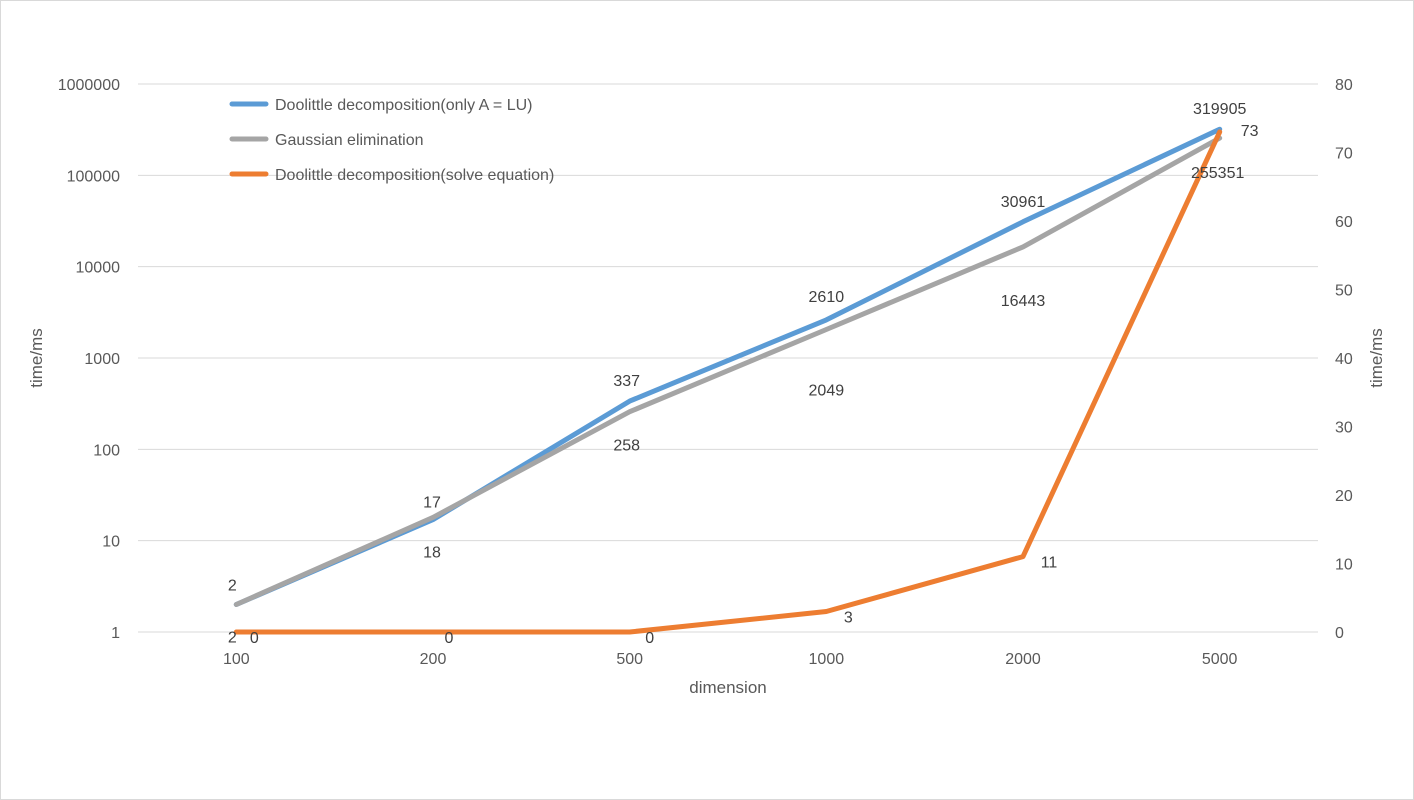 The width and height of the screenshot is (1414, 800). Describe the element at coordinates (349, 140) in the screenshot. I see `legend-label-gaussian: Gaussian elimination` at that location.